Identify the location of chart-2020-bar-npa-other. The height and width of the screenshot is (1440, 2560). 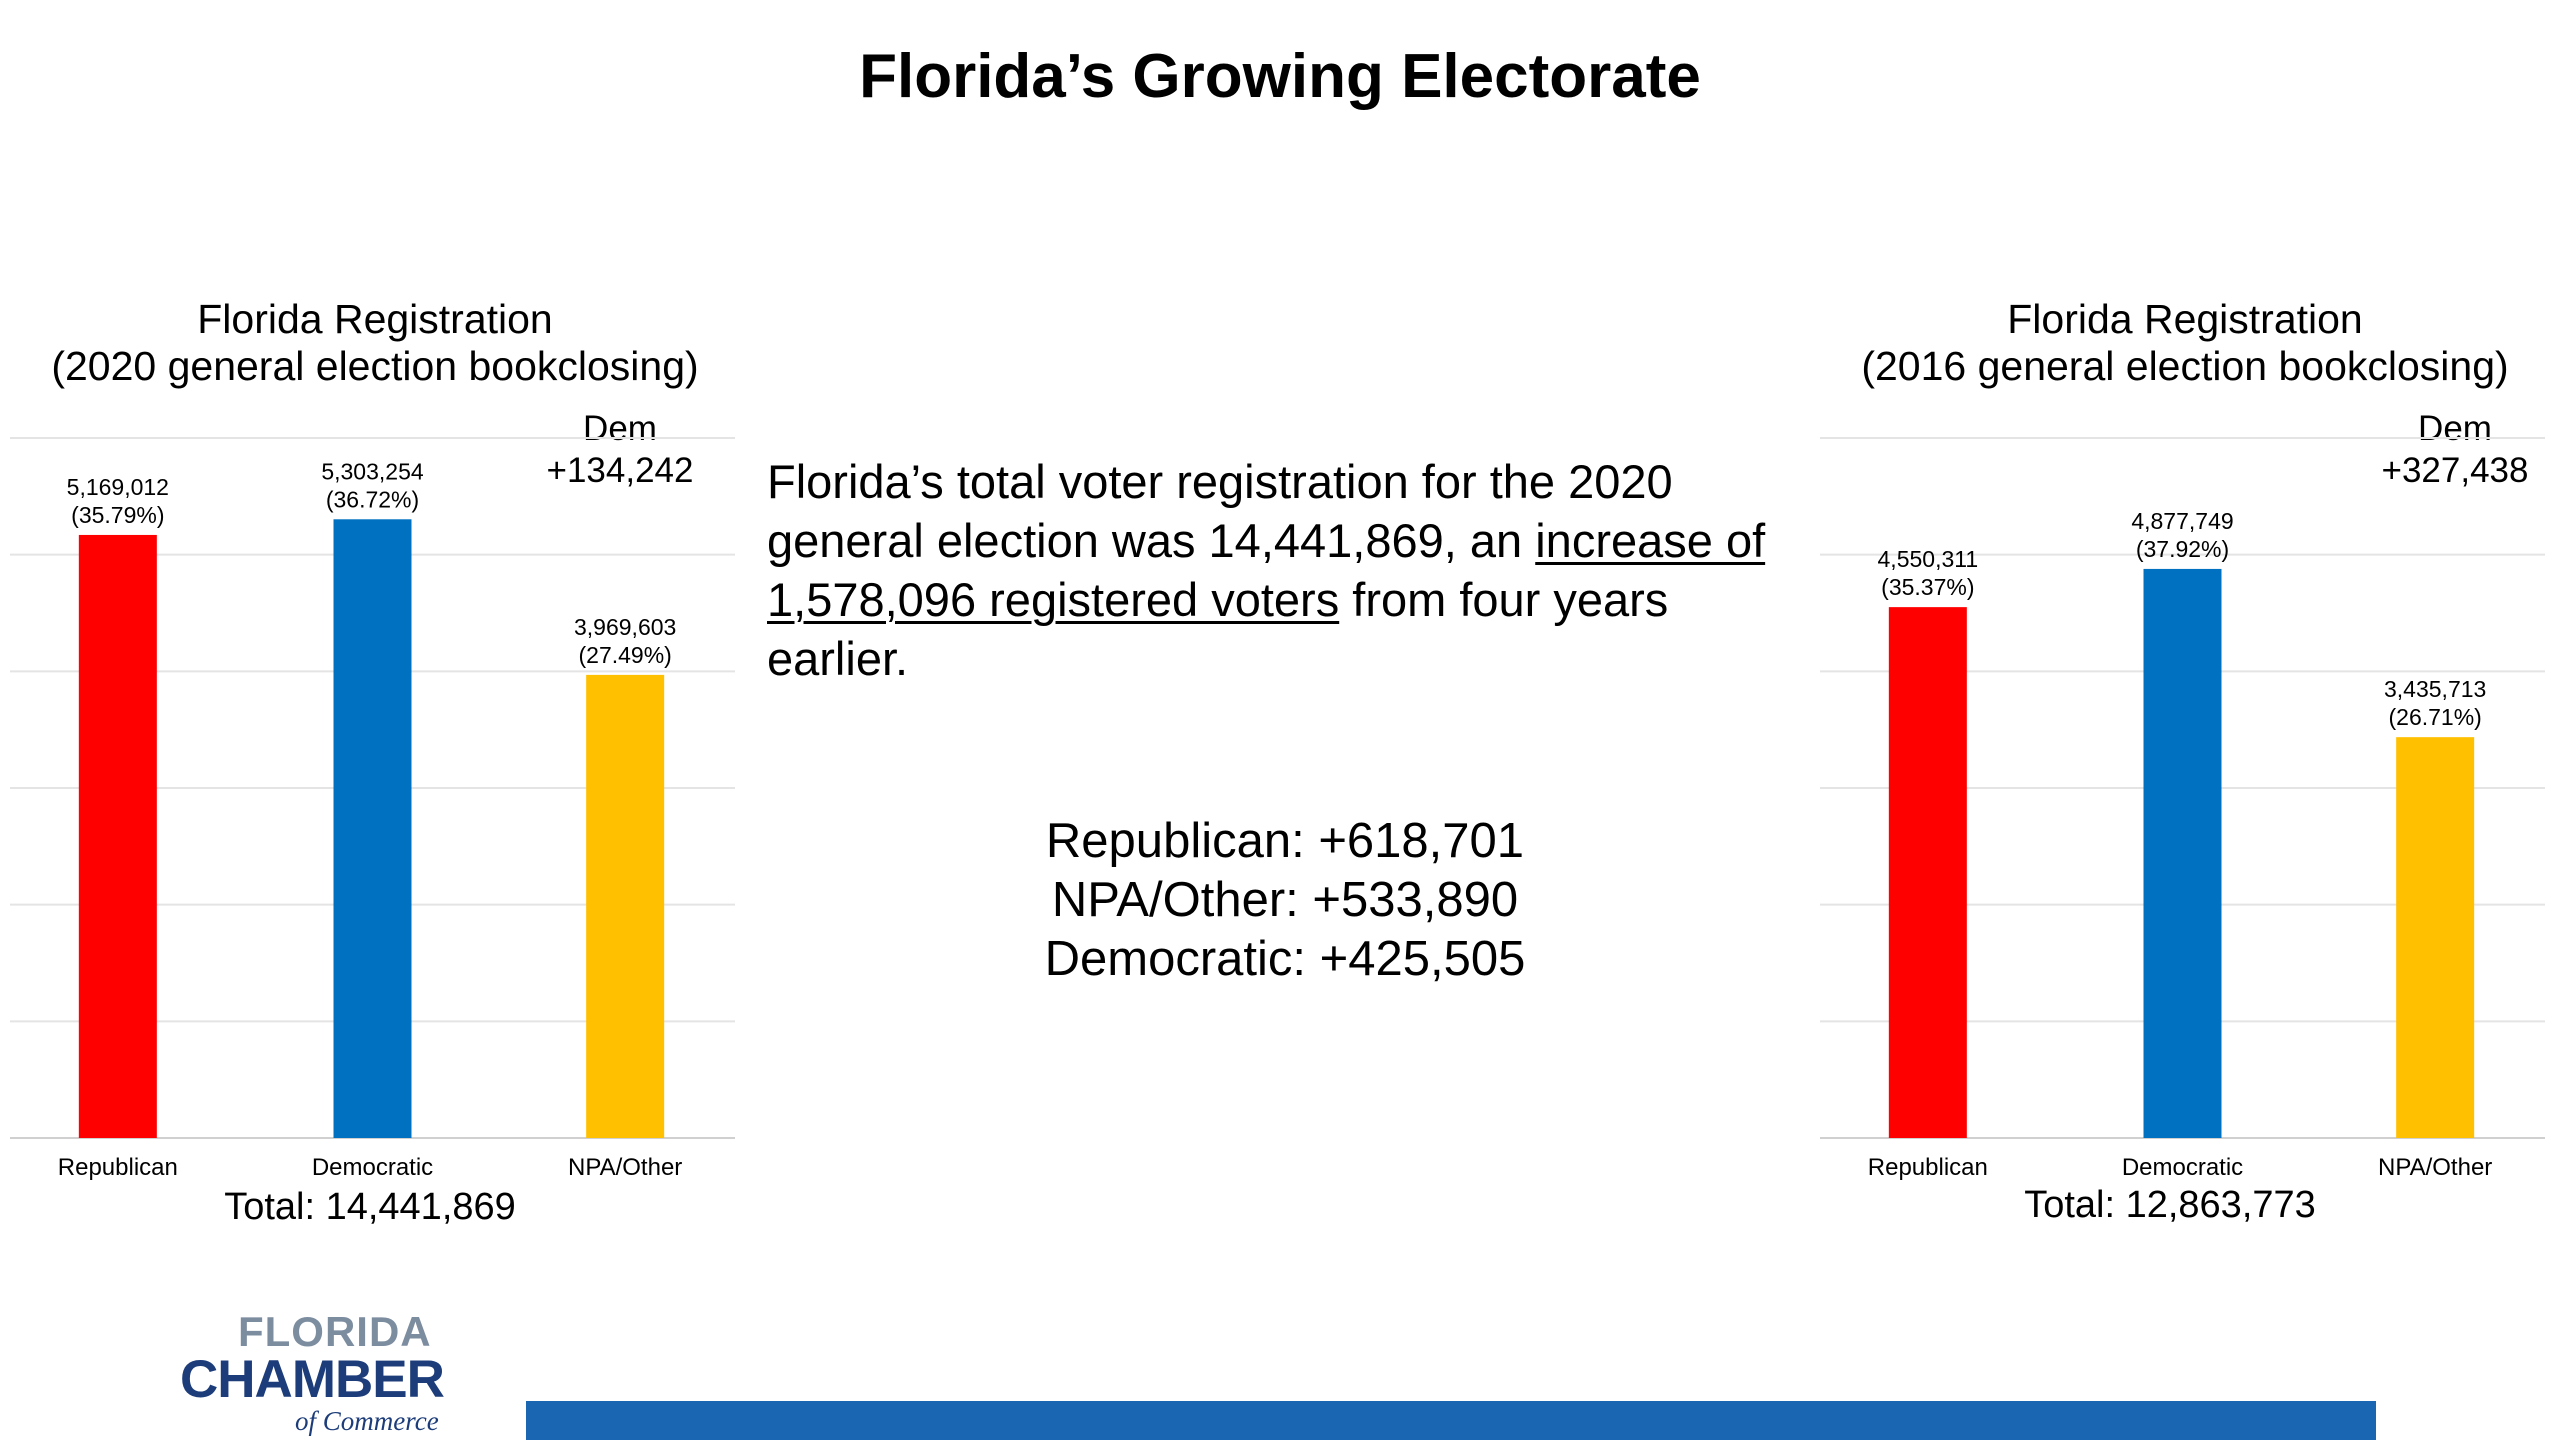
(625, 906).